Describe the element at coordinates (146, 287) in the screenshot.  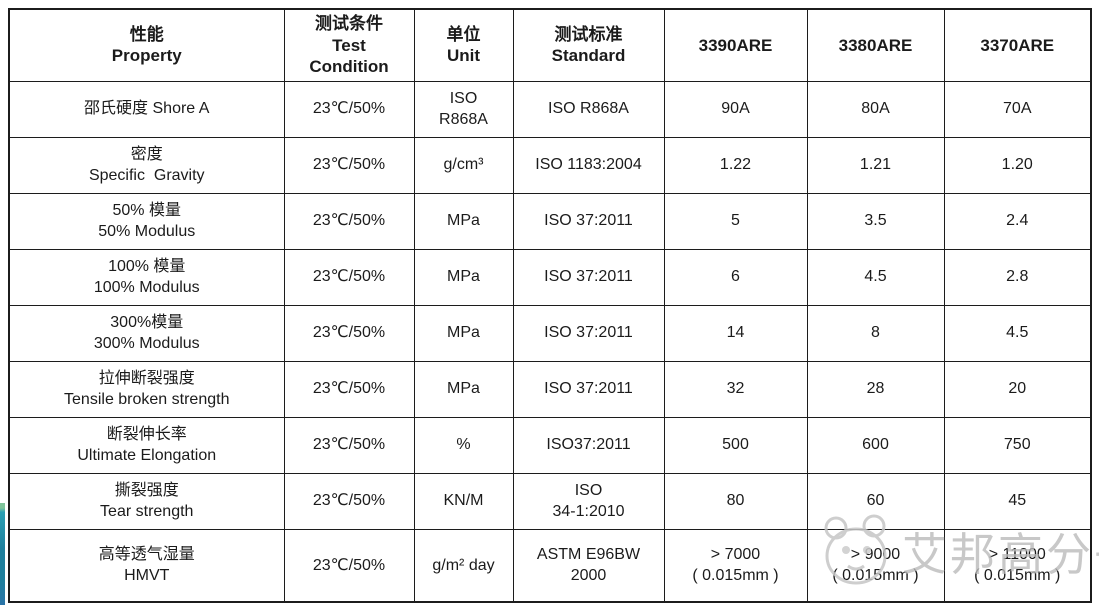
I see `cell-text: 100% Modulus` at that location.